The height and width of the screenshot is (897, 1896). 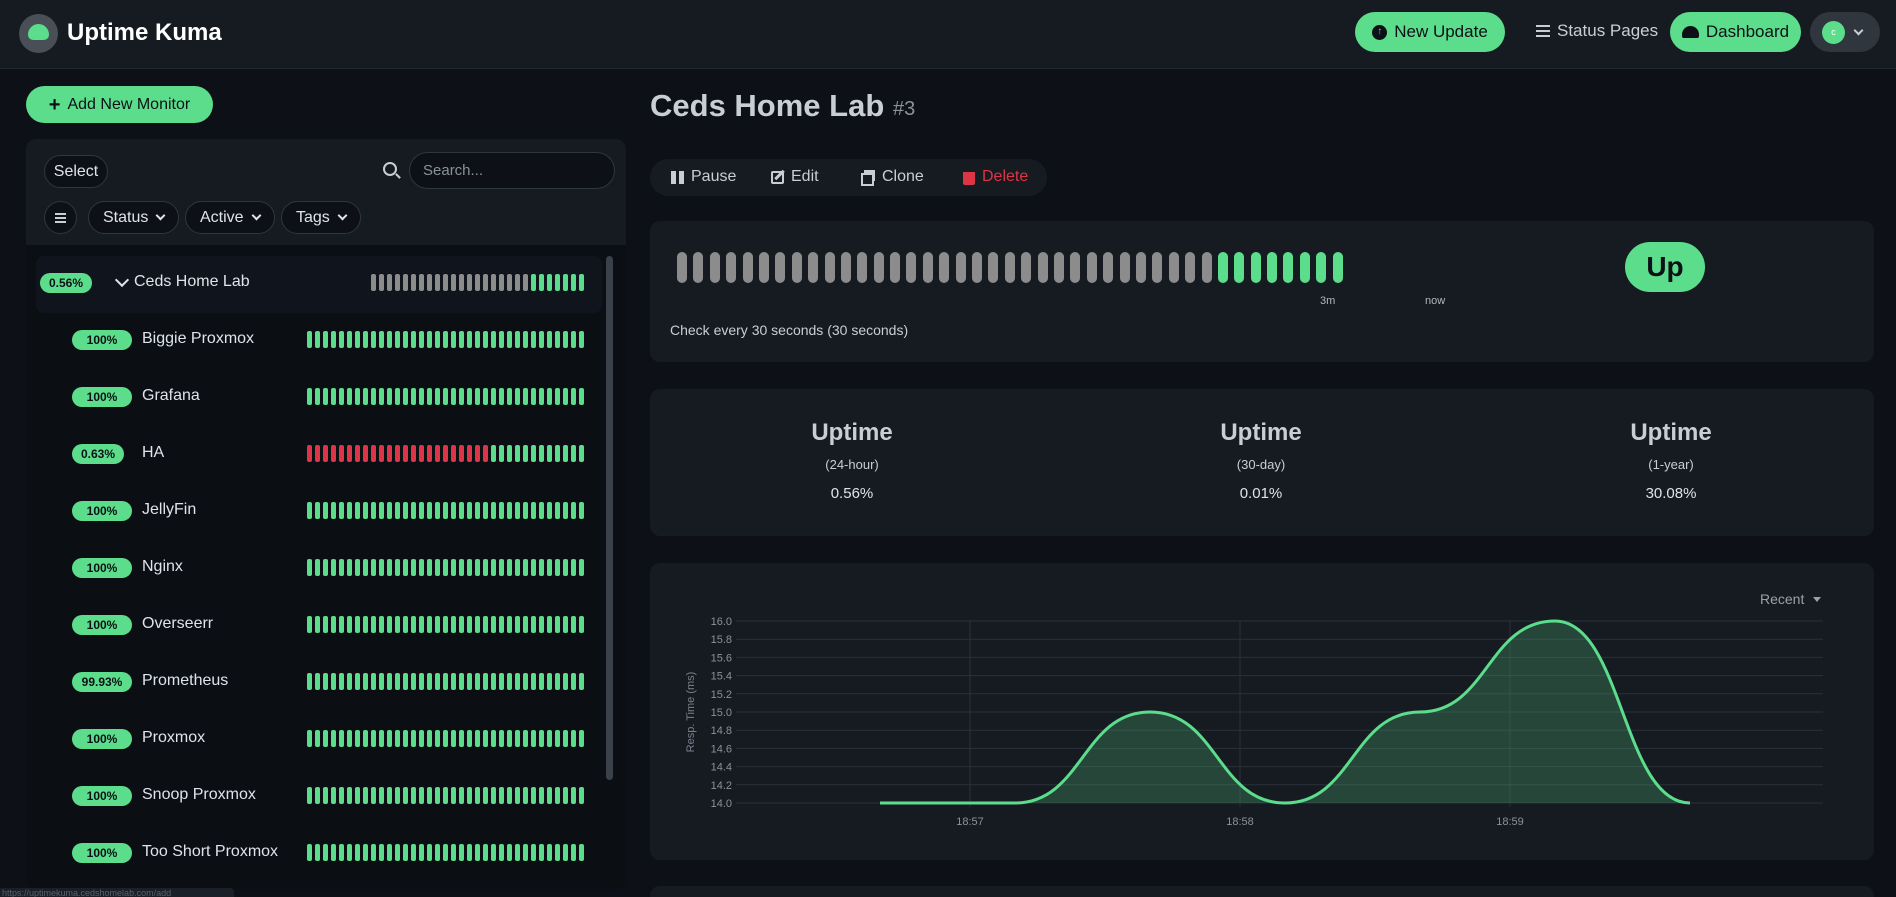 I want to click on heartbeat-mini-bar, so click(x=445, y=510).